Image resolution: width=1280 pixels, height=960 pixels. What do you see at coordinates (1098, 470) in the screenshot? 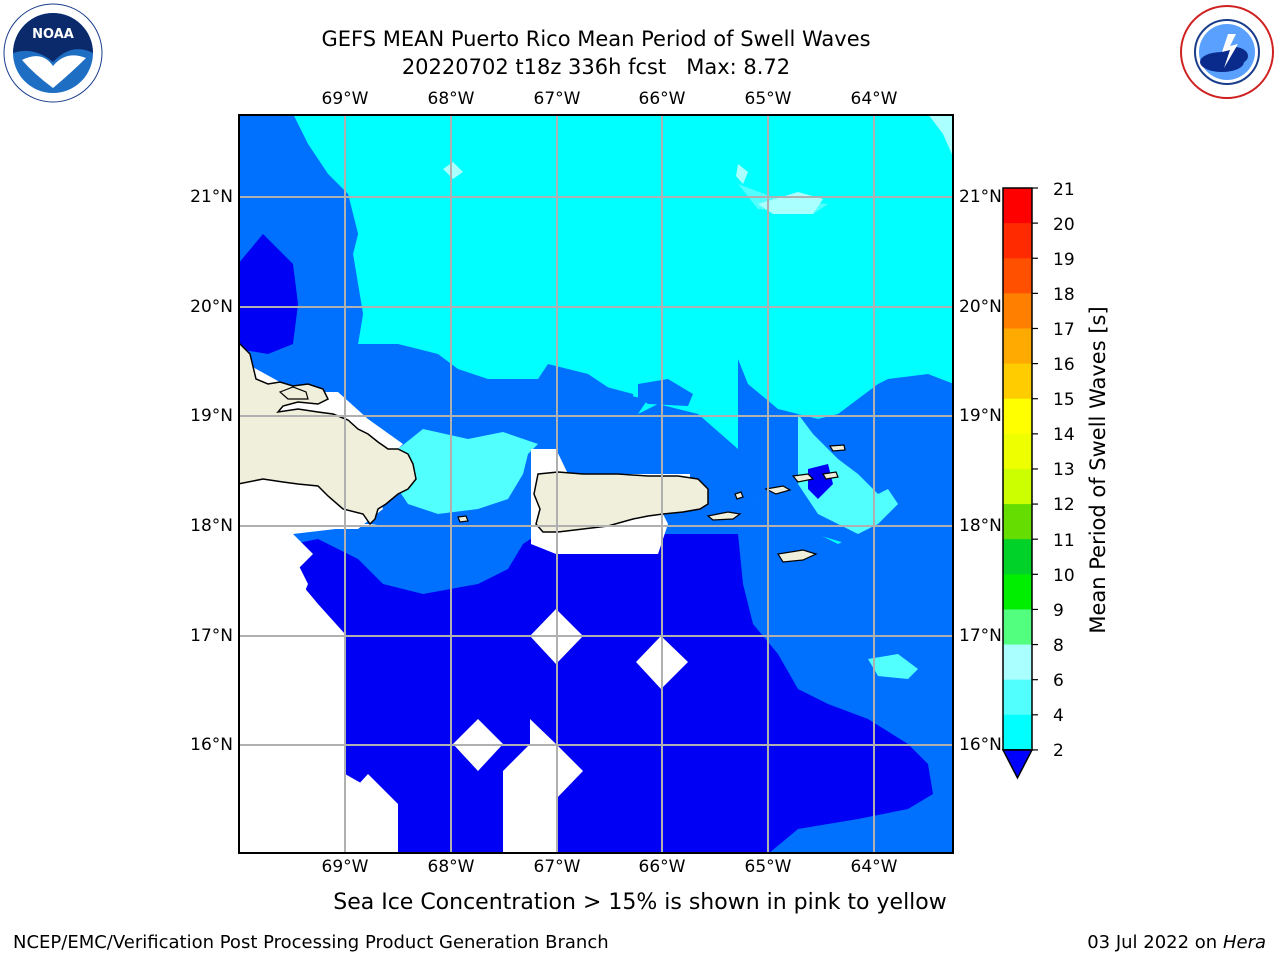
I see `colorbar-title: Mean Period of Swell Waves [s]` at bounding box center [1098, 470].